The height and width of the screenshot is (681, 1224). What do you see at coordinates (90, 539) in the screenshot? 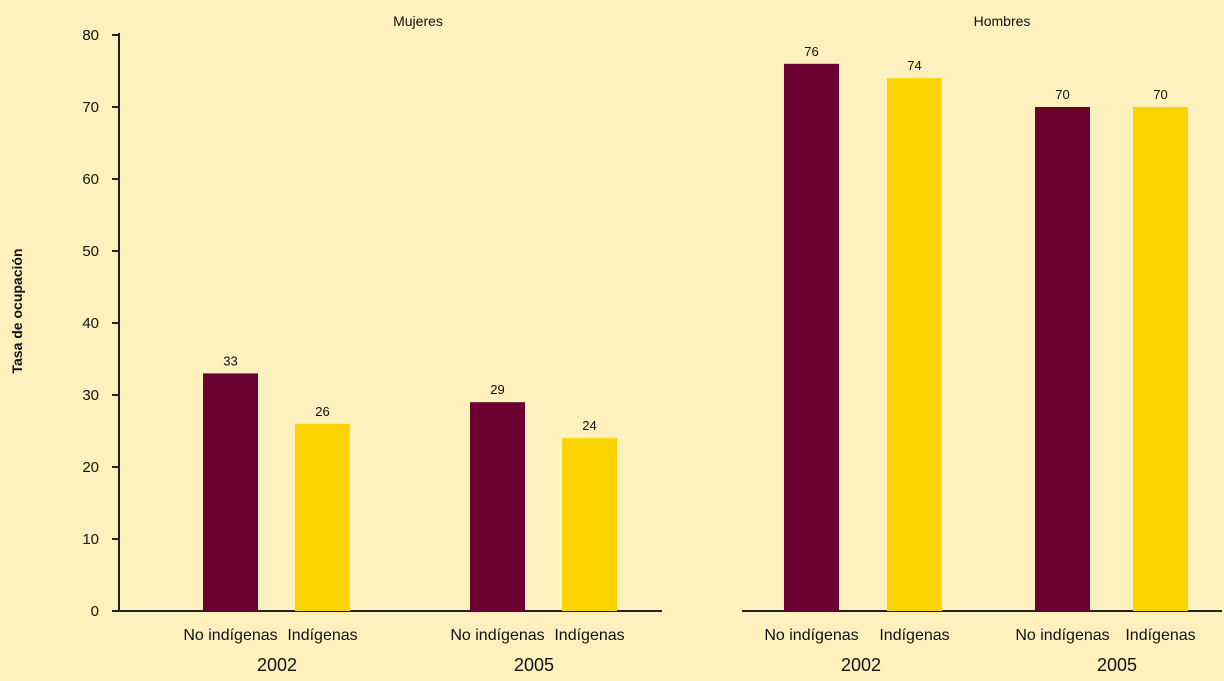
I see `y-tick-label: 10` at bounding box center [90, 539].